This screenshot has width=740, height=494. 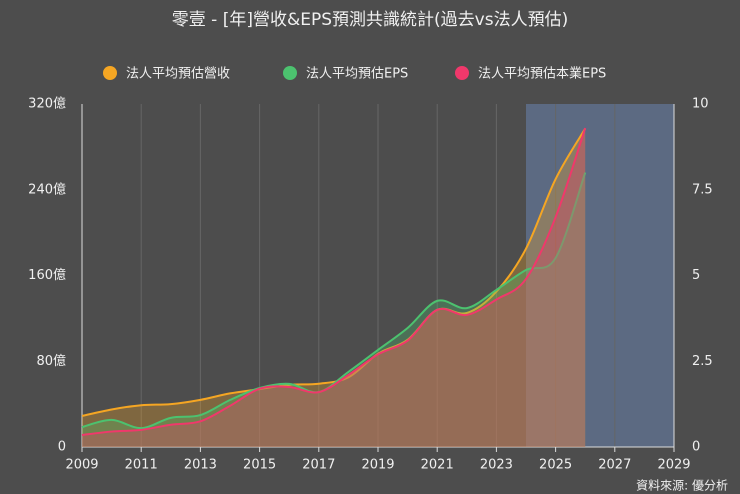 What do you see at coordinates (357, 74) in the screenshot?
I see `legend-label: 法人平均預估EPS` at bounding box center [357, 74].